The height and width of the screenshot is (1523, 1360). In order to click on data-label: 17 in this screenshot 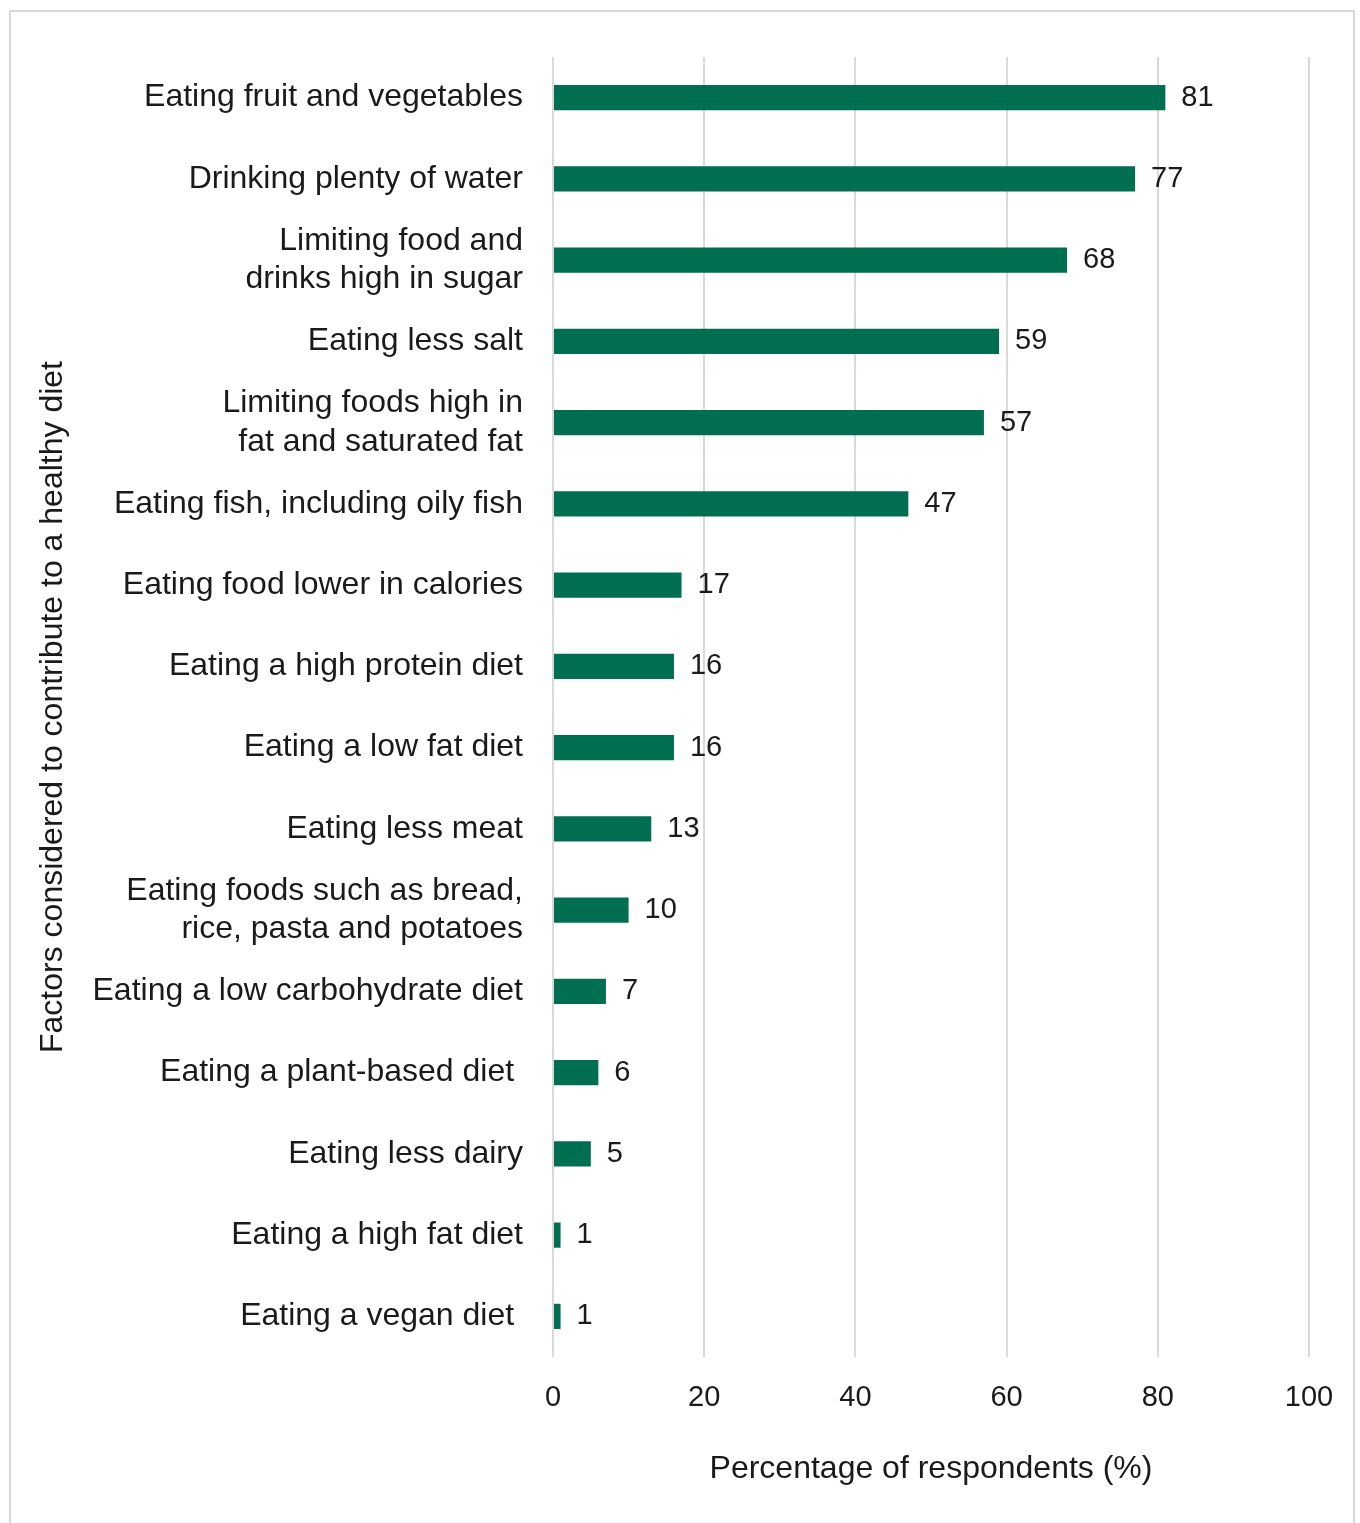, I will do `click(713, 583)`.